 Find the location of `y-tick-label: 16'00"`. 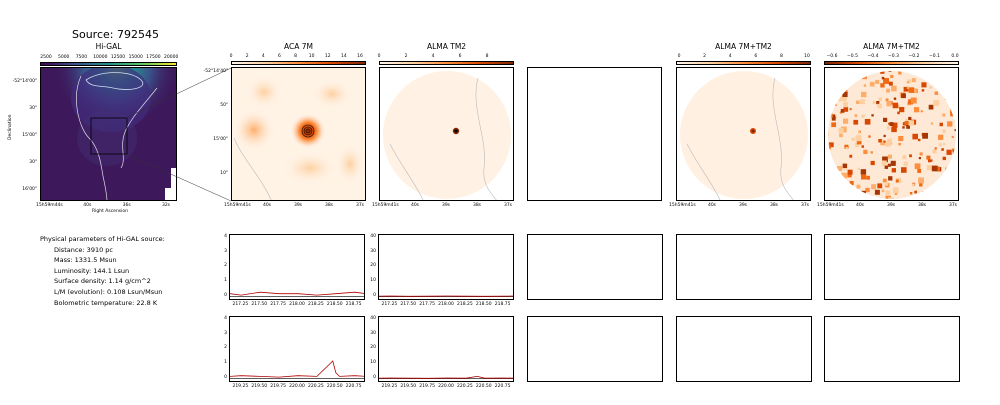

y-tick-label: 16'00" is located at coordinates (29, 189).